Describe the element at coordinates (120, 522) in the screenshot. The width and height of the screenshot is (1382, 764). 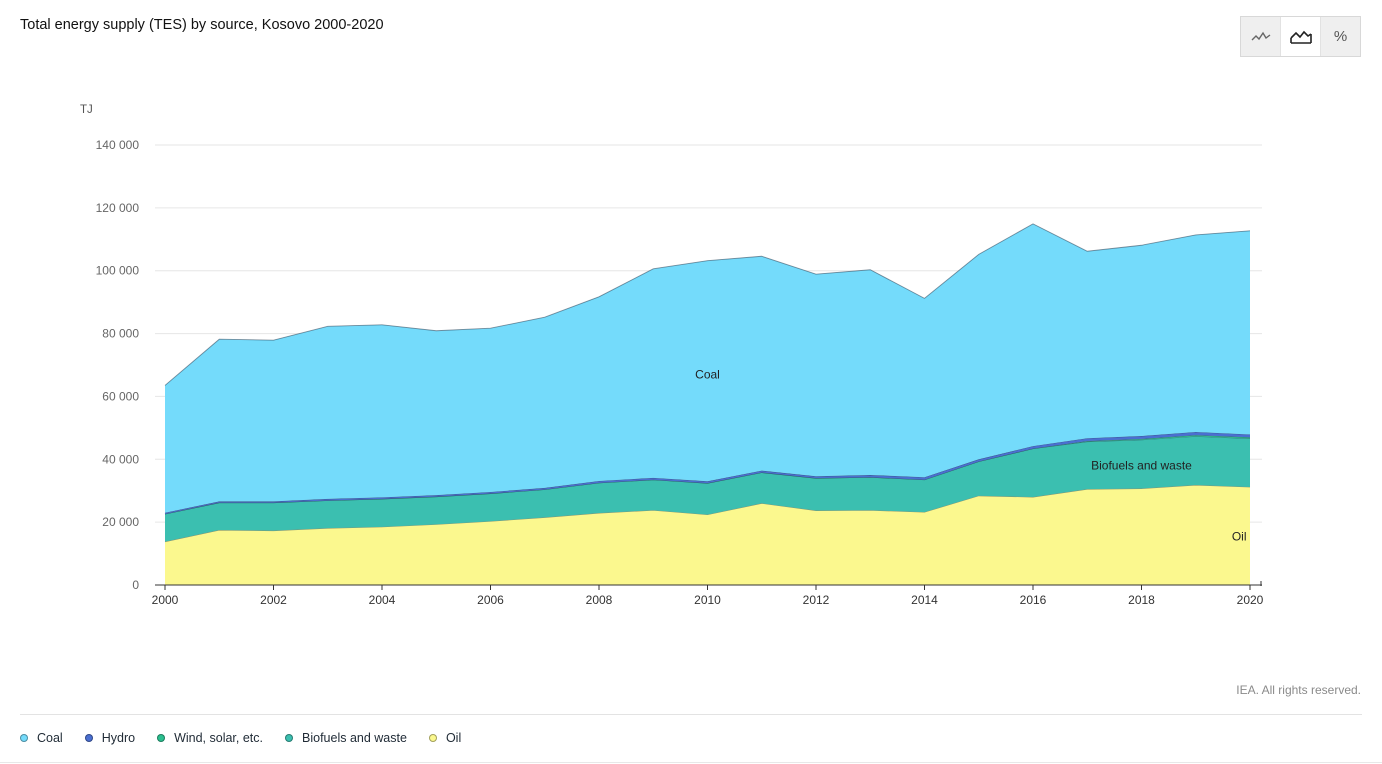
I see `y-tick-label: 20 000` at that location.